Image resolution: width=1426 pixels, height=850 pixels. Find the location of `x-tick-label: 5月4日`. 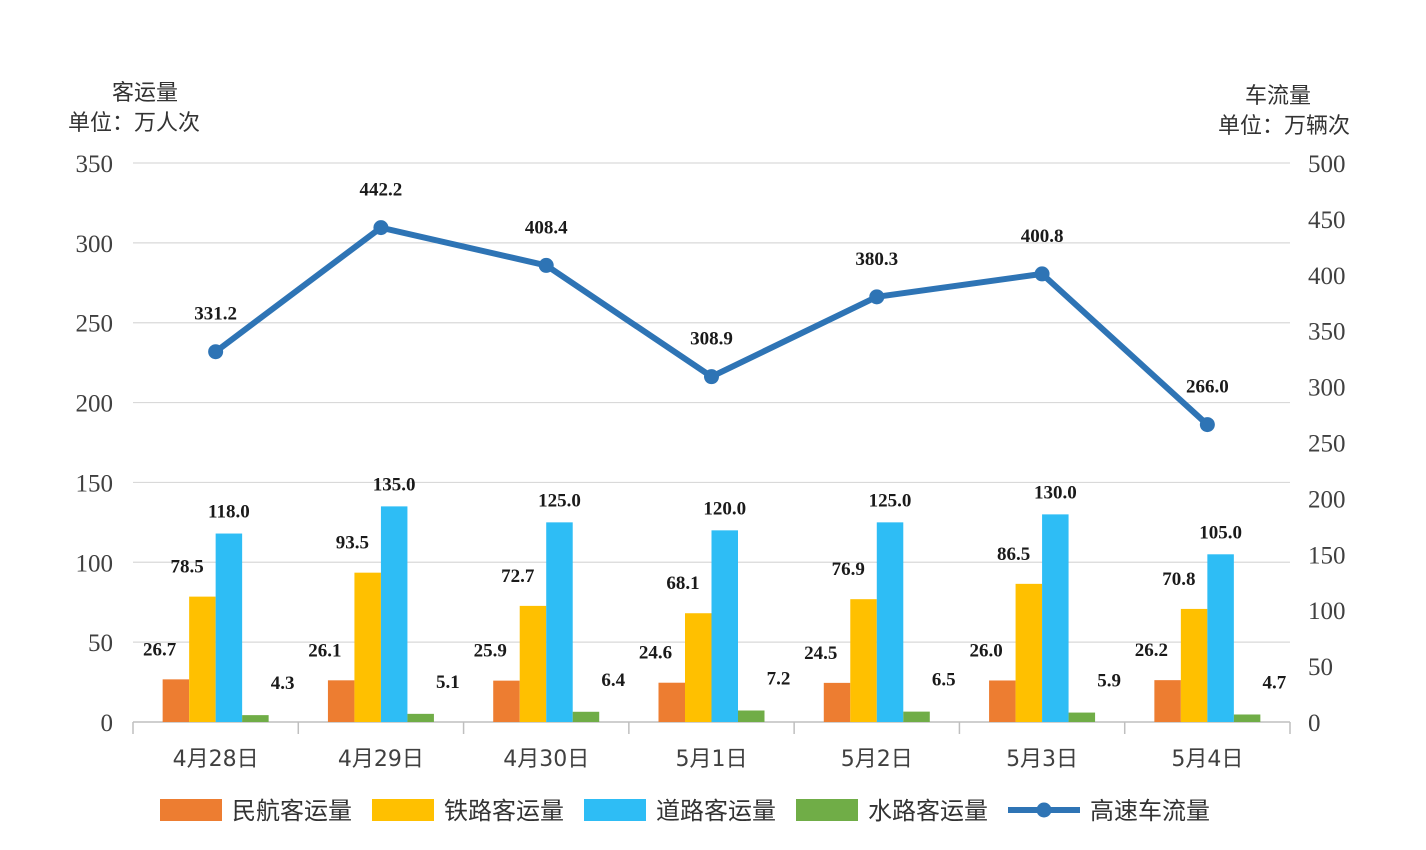

x-tick-label: 5月4日 is located at coordinates (1207, 759).